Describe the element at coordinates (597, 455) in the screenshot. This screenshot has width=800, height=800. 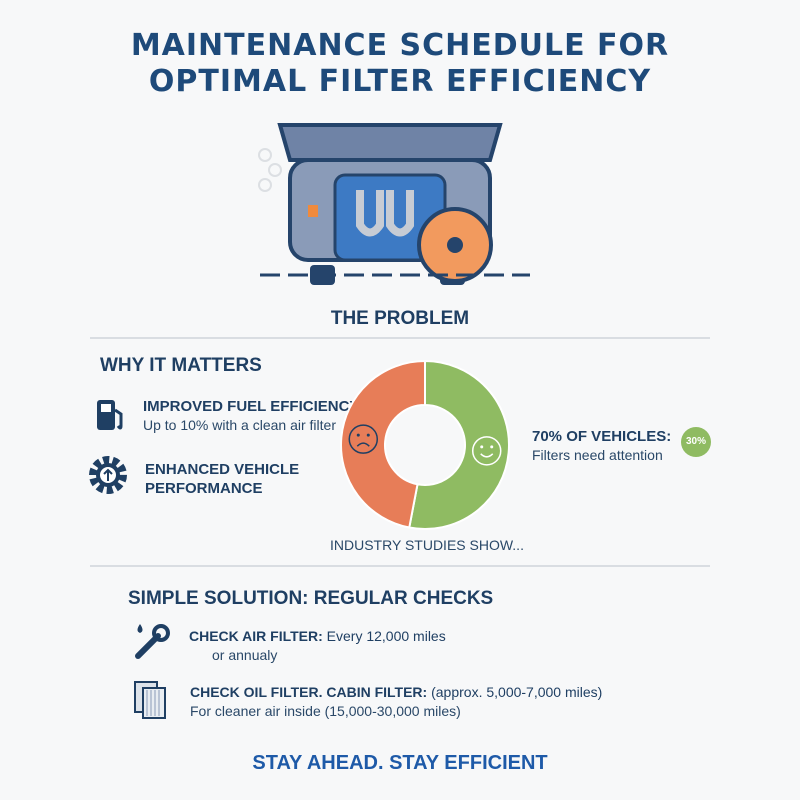
I see `stat-text: Filters need attention` at that location.